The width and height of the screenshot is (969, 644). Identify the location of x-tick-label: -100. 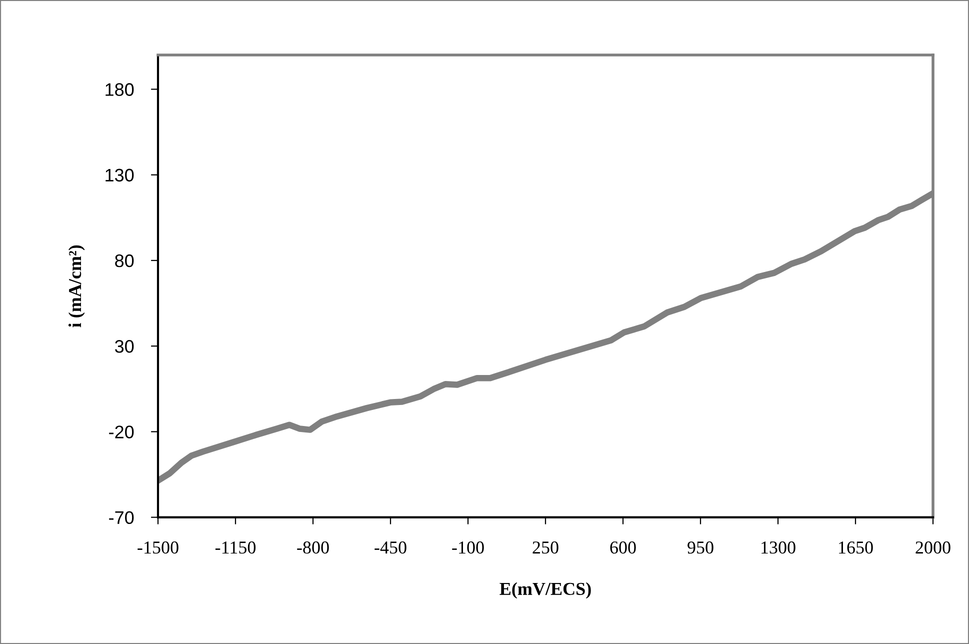
(468, 547).